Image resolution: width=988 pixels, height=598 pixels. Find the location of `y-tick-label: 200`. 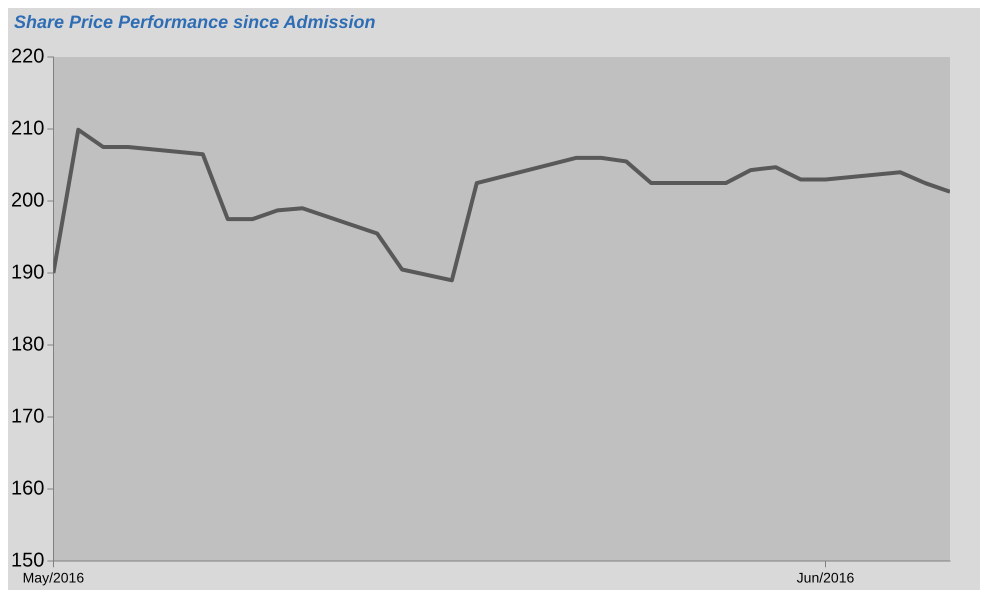

y-tick-label: 200 is located at coordinates (27, 201).